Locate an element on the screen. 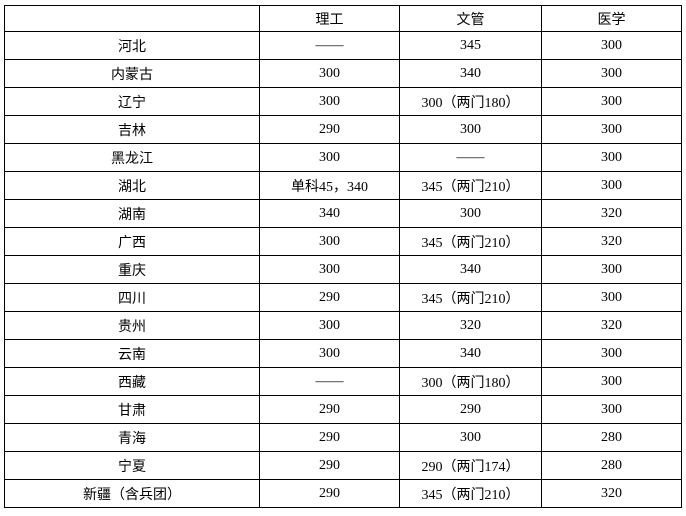 The height and width of the screenshot is (516, 686). header-cell-arts: 文管 is located at coordinates (470, 18).